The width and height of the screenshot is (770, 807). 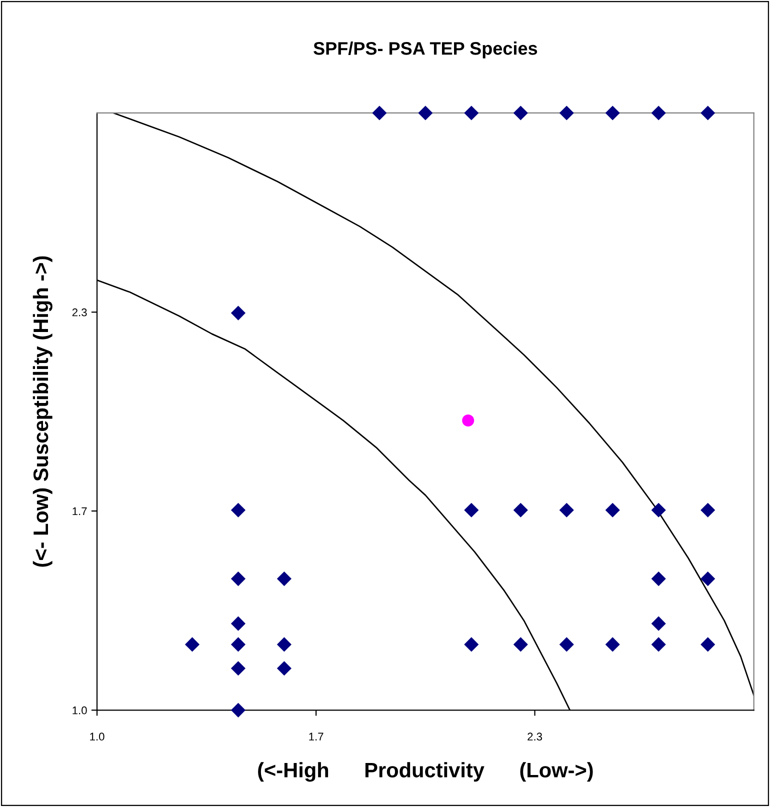 What do you see at coordinates (535, 736) in the screenshot?
I see `x-tick-label: 2.3` at bounding box center [535, 736].